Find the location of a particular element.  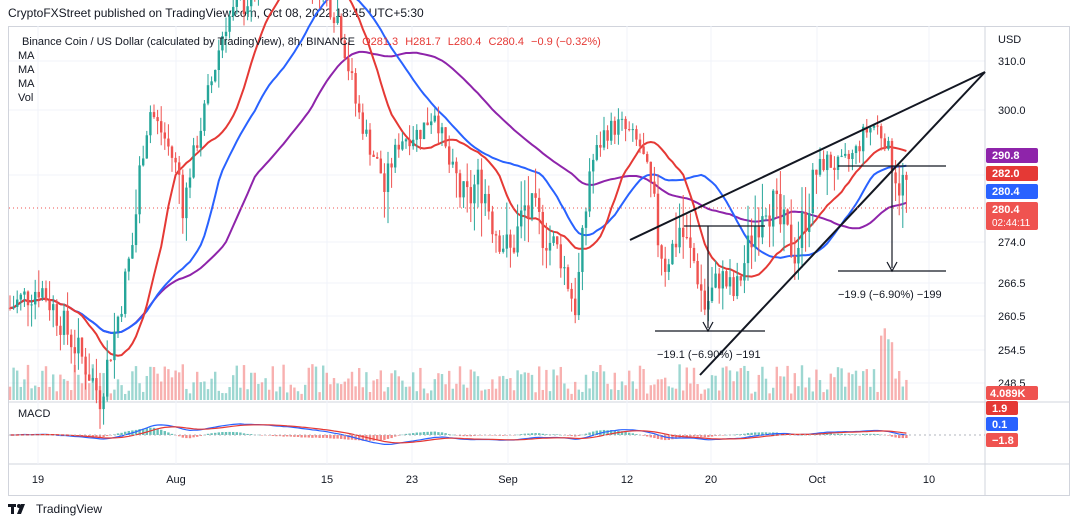

macd-label: MACD is located at coordinates (34, 414).